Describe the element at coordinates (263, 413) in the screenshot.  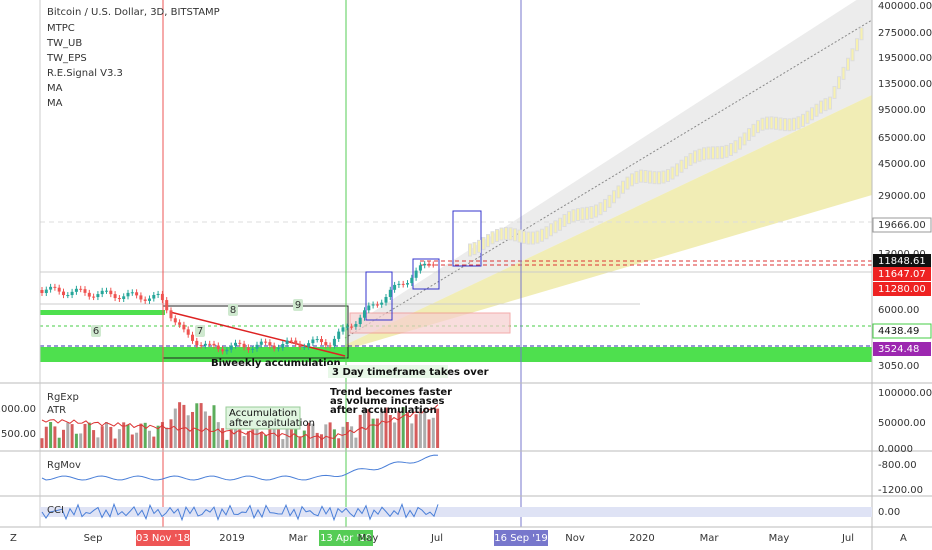
I see `annotation: Accumulation` at that location.